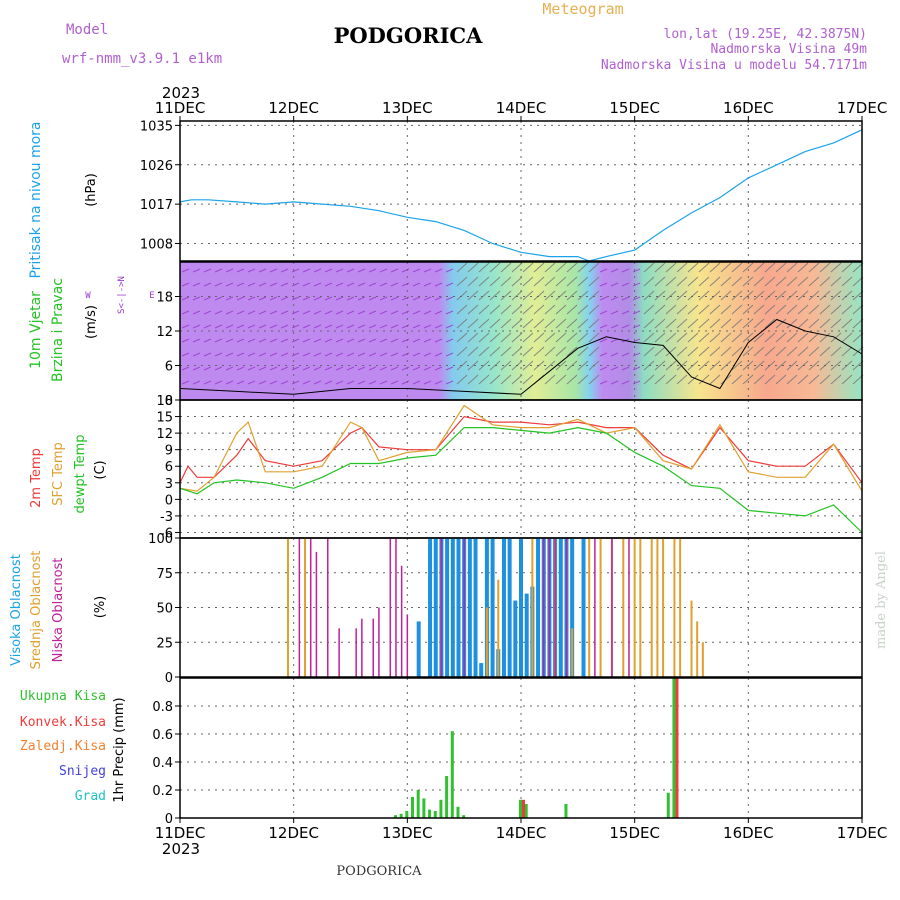 Image resolution: width=900 pixels, height=900 pixels. I want to click on temp2m-label: 2m Temp, so click(36, 478).